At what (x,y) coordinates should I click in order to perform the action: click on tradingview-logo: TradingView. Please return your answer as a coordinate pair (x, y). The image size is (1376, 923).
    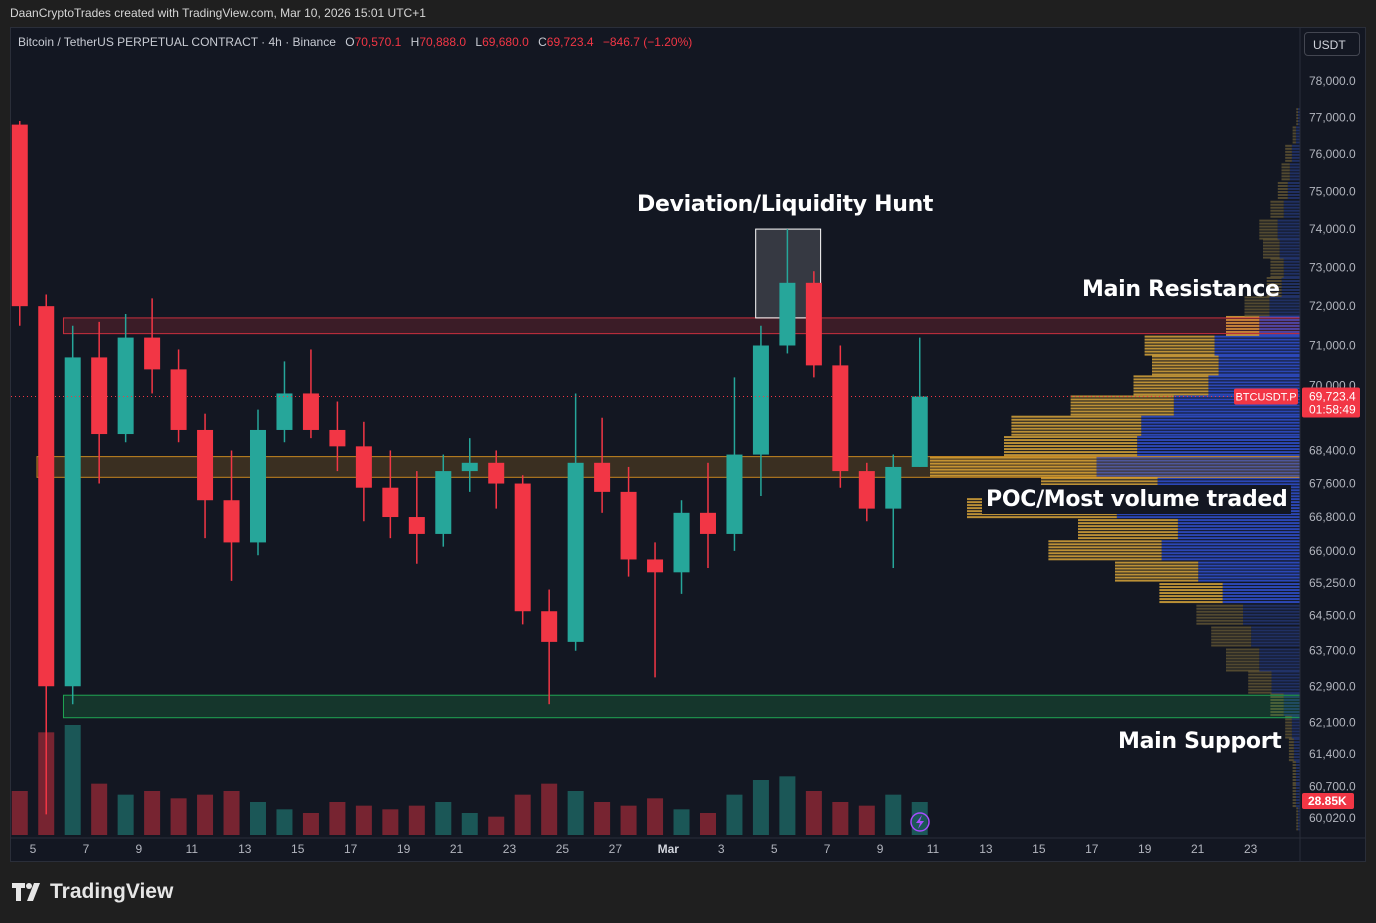
    Looking at the image, I should click on (92, 892).